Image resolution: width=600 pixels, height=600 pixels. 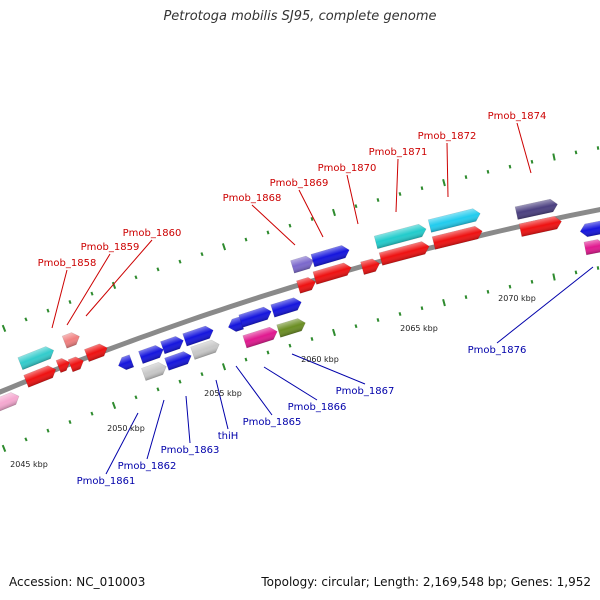 What do you see at coordinates (223, 393) in the screenshot?
I see `ruler-label: 2055 kbp` at bounding box center [223, 393].